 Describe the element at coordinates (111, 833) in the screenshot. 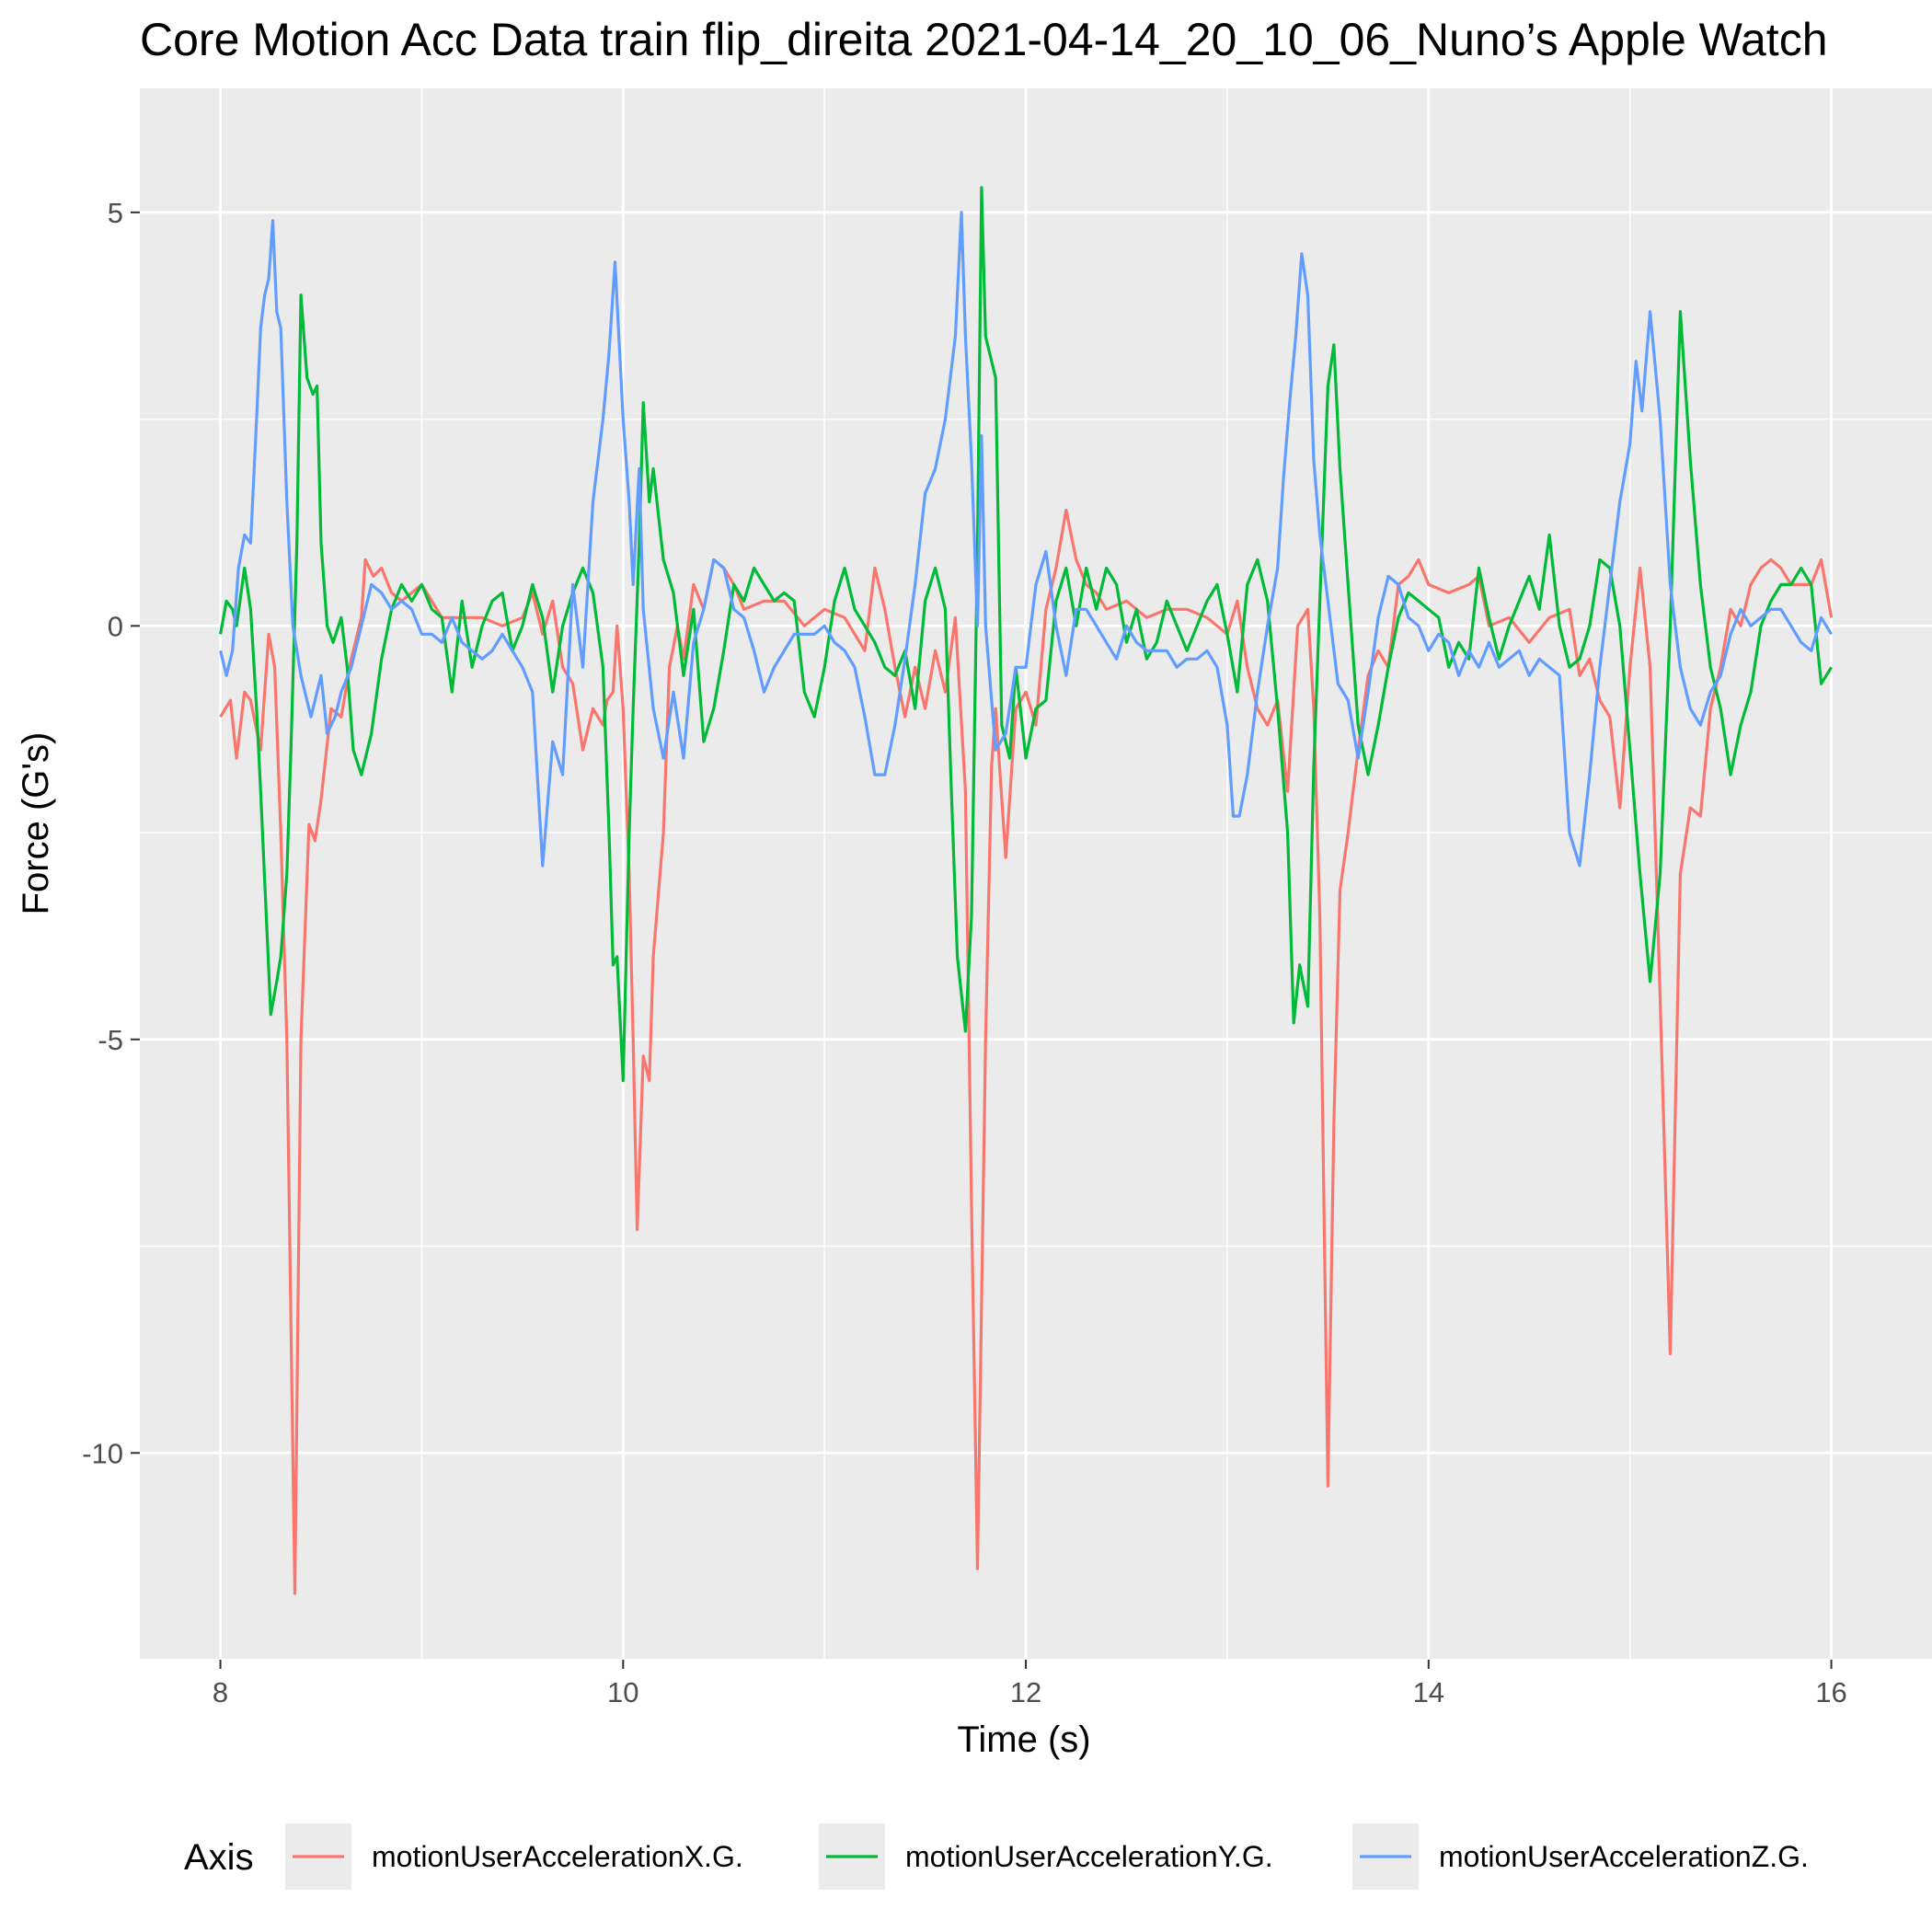

I see `y-axis: 5 0 -5 -10` at that location.